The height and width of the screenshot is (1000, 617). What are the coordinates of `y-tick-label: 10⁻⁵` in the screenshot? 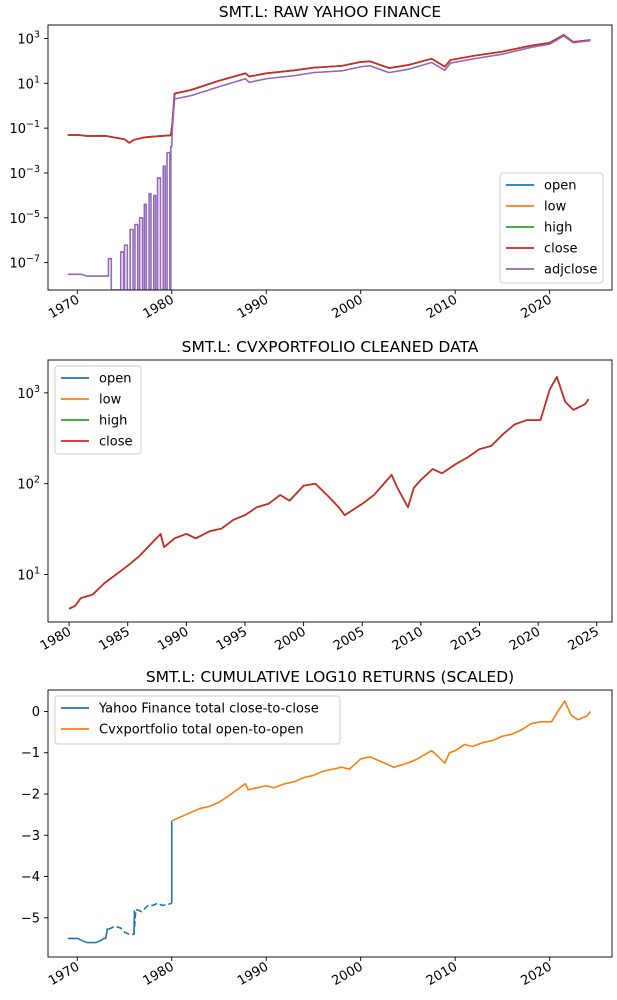 It's located at (24, 218).